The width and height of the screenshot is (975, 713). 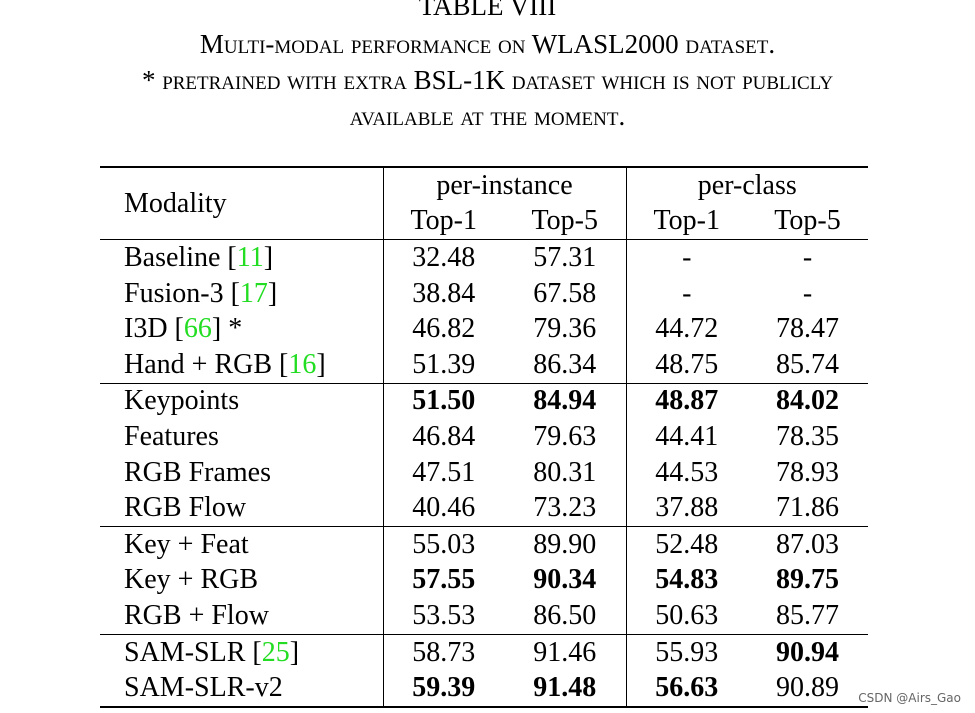 I want to click on table-row: Features 46.84 79.63 44.41 78.35, so click(x=484, y=437).